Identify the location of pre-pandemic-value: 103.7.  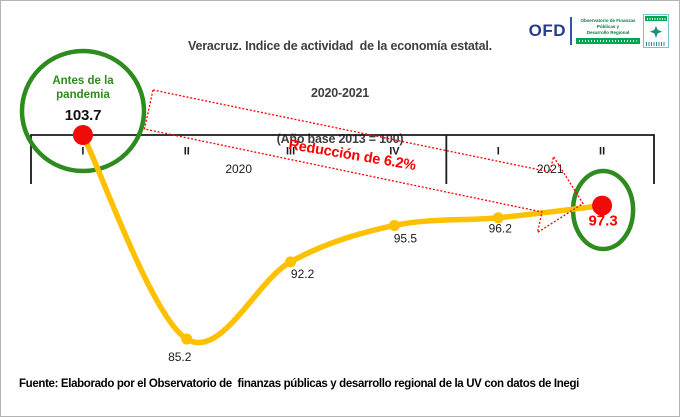
(83, 115).